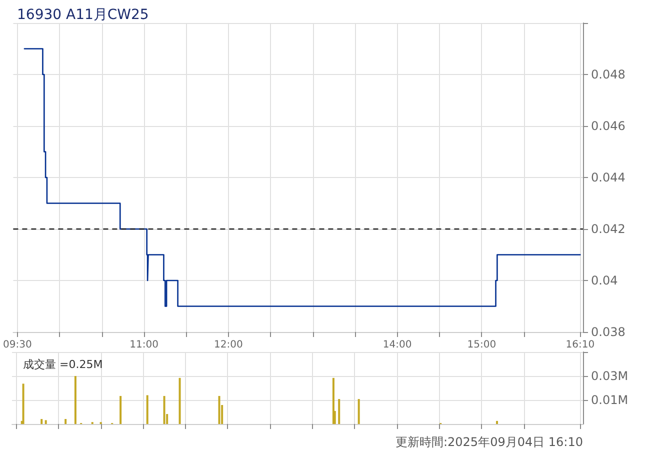 This screenshot has width=654, height=450. Describe the element at coordinates (609, 376) in the screenshot. I see `y-tick-label: 0.03M` at that location.